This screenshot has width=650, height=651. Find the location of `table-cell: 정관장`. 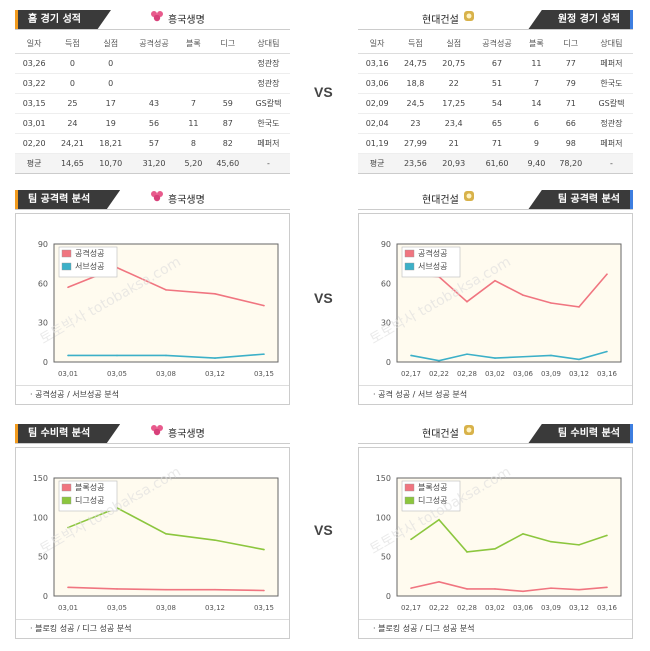

table-cell: 정관장 is located at coordinates (268, 83).